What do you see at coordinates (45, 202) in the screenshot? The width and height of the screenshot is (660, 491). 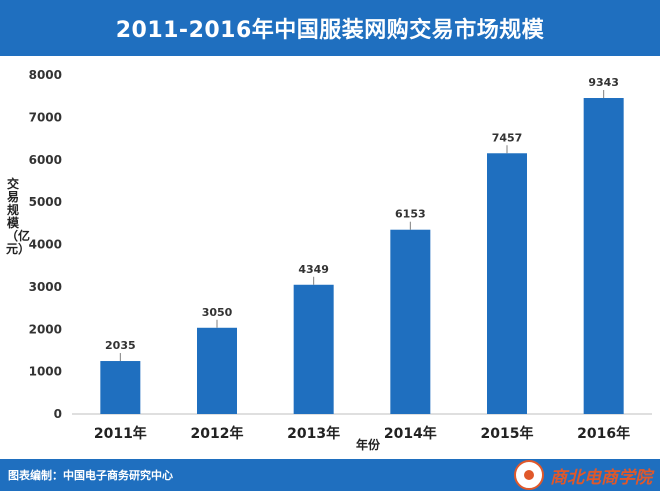 I see `y-tick-label: 5000` at bounding box center [45, 202].